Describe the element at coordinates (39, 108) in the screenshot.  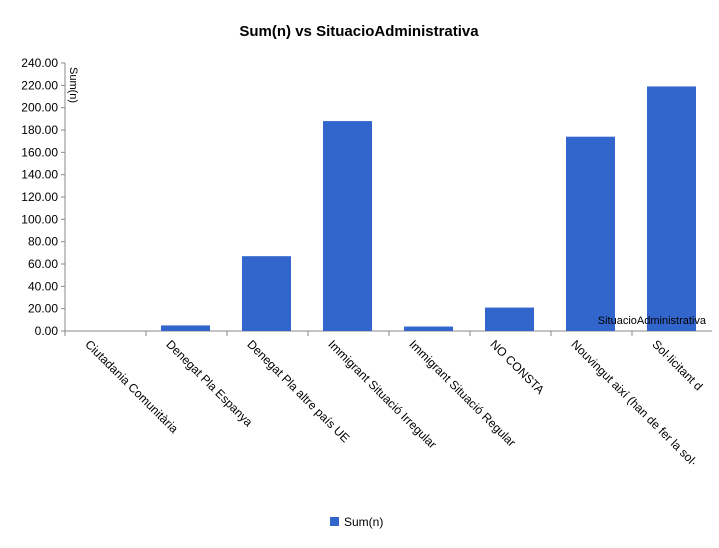
I see `y-tick-label: 200.00` at that location.